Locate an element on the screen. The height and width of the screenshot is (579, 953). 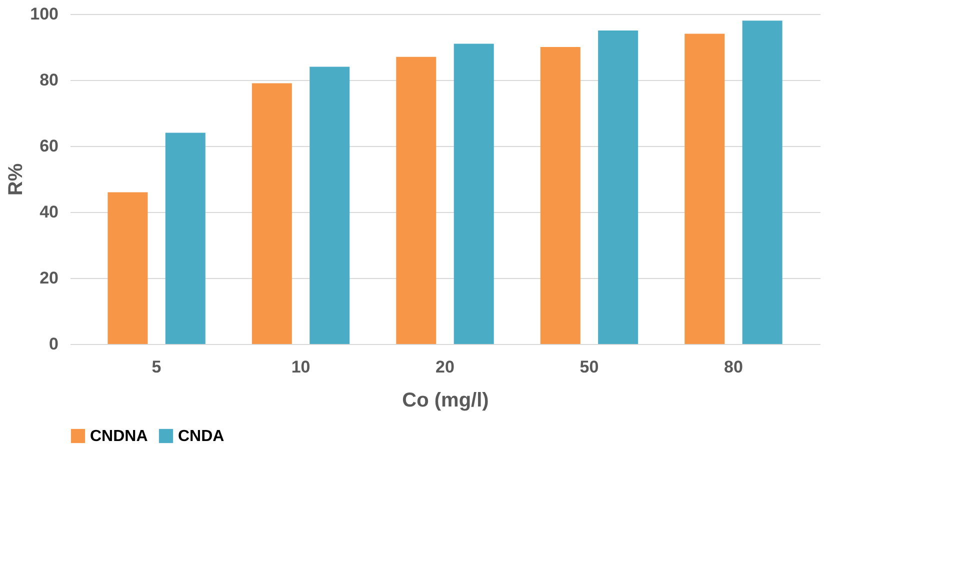
y-tick-label: 0 is located at coordinates (53, 344).